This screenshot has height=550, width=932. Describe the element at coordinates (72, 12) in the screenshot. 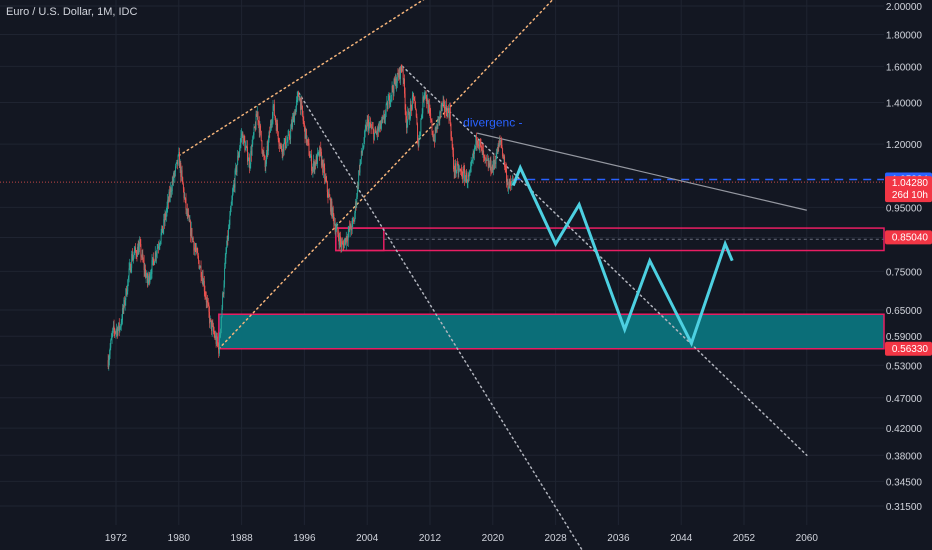

I see `chart-title: Euro / U.S. Dollar, 1M, IDC` at that location.